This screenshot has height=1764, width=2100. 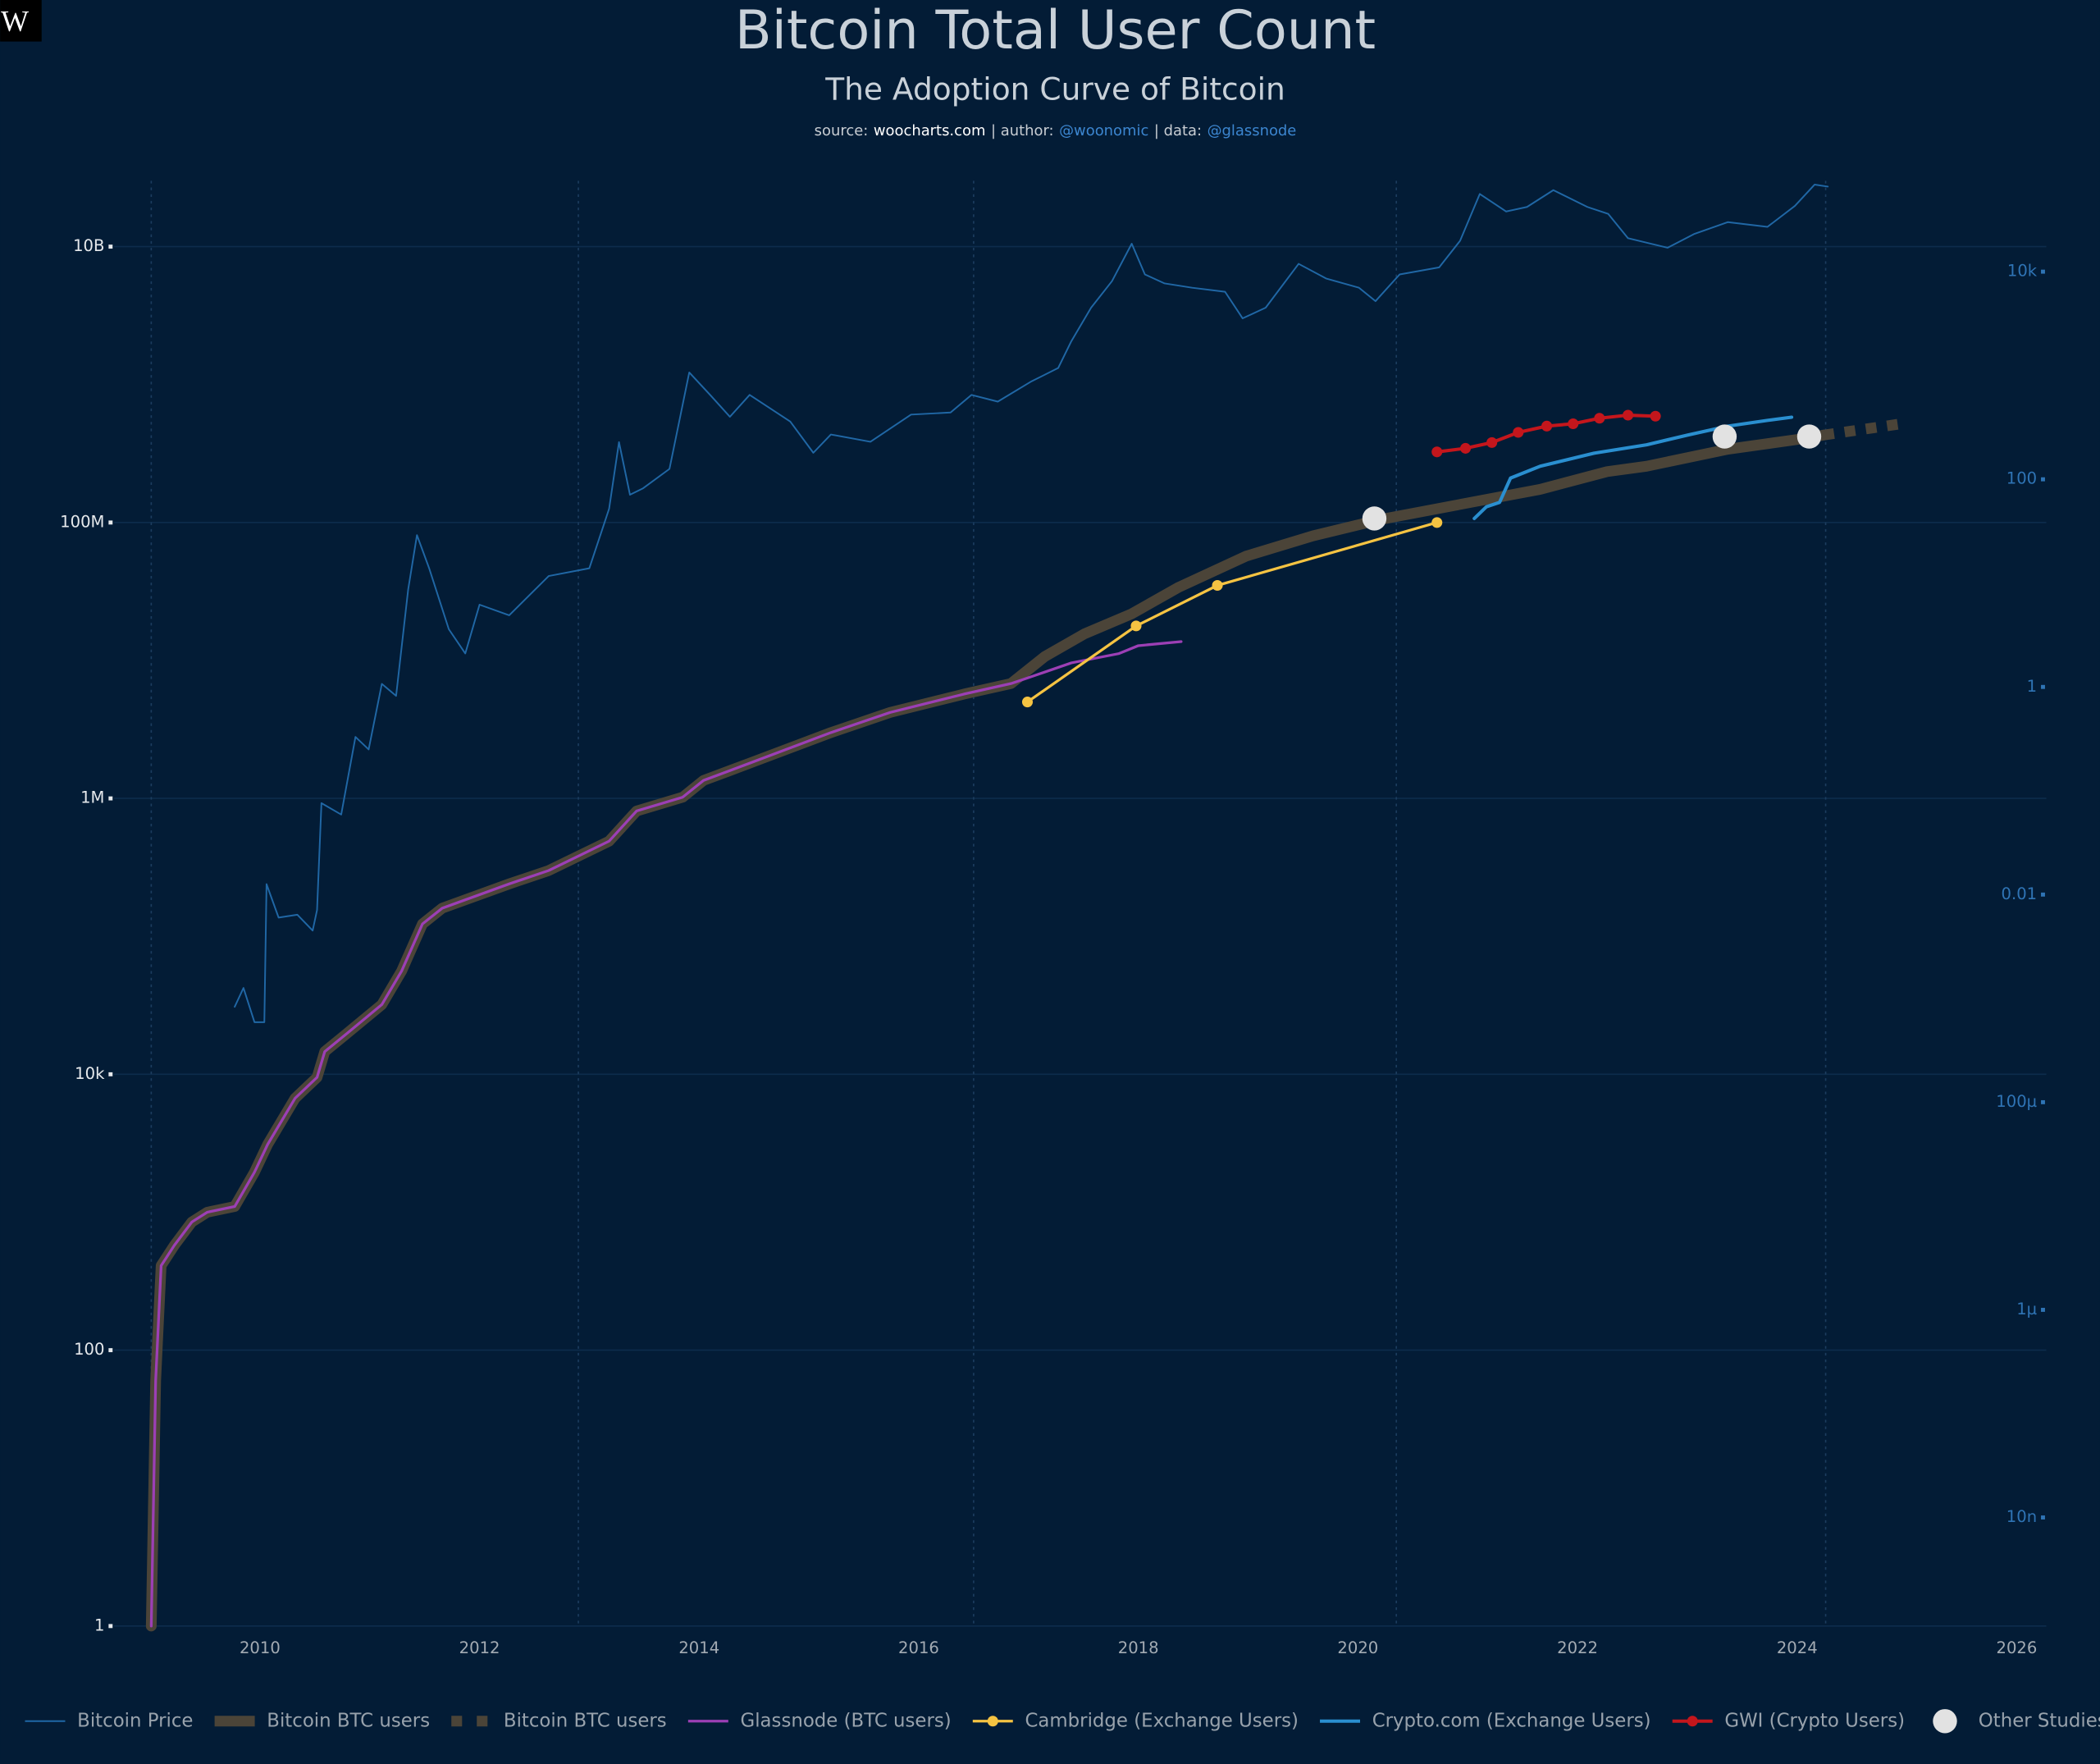 What do you see at coordinates (1055, 89) in the screenshot?
I see `chart-subtitle: The Adoption Curve of Bitcoin` at bounding box center [1055, 89].